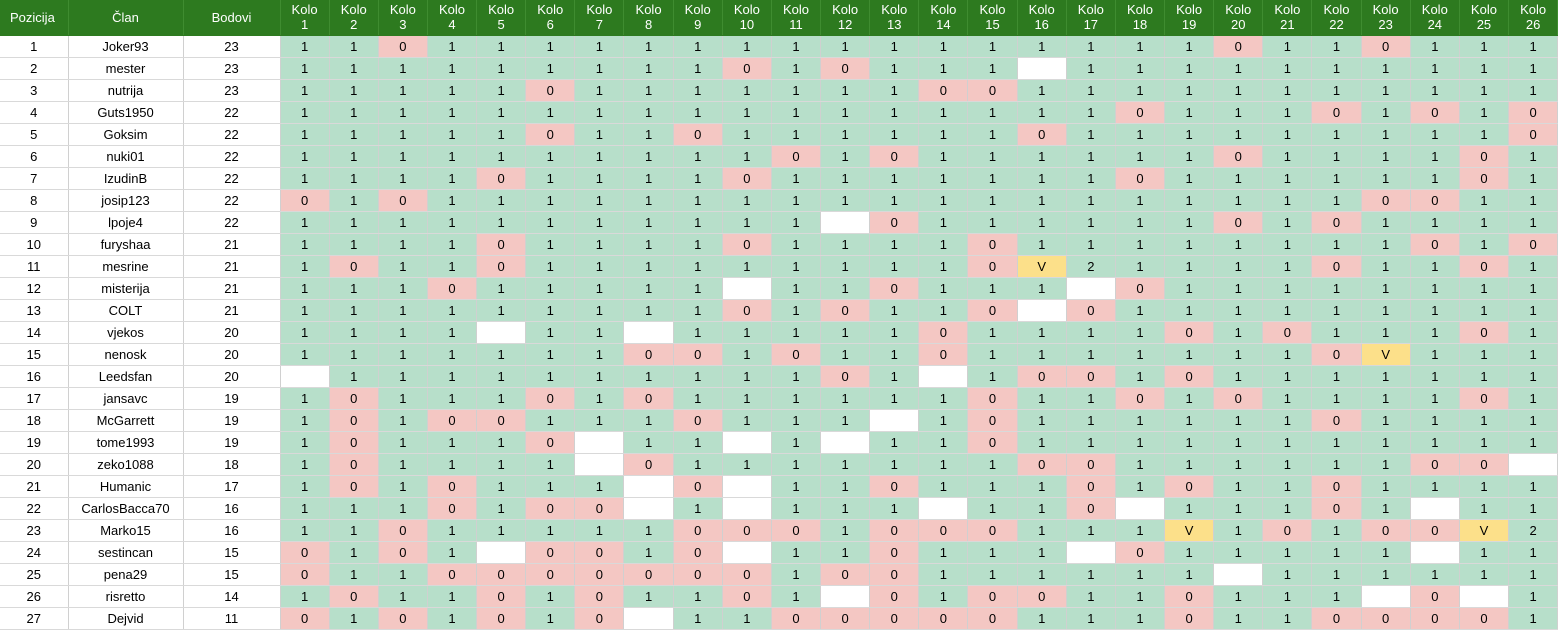 This screenshot has width=1558, height=630. I want to click on column-header-round-9: Kolo 9, so click(698, 18).